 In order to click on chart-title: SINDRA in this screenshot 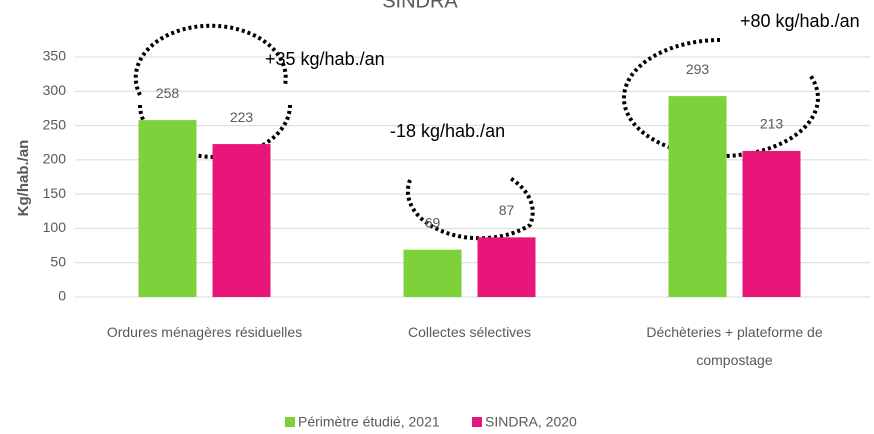, I will do `click(420, 6)`.